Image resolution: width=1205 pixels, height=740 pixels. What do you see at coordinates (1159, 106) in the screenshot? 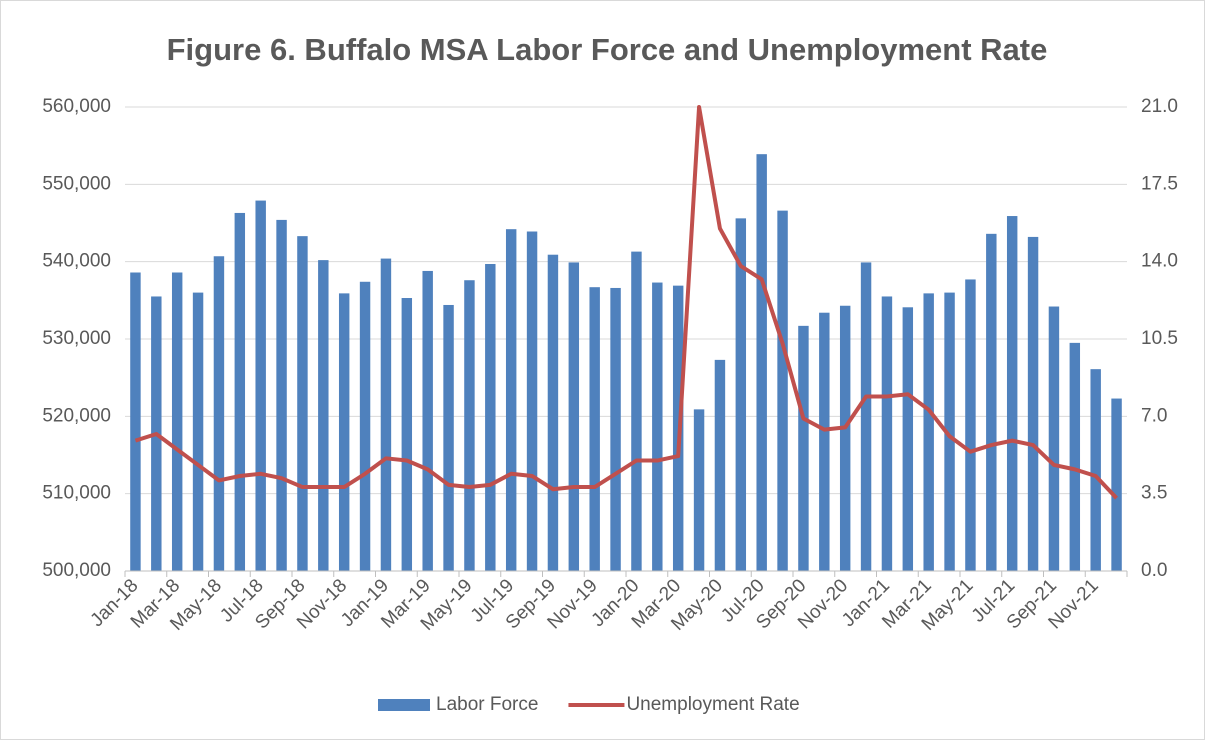
I see `y2-tick-label: 21.0` at bounding box center [1159, 106].